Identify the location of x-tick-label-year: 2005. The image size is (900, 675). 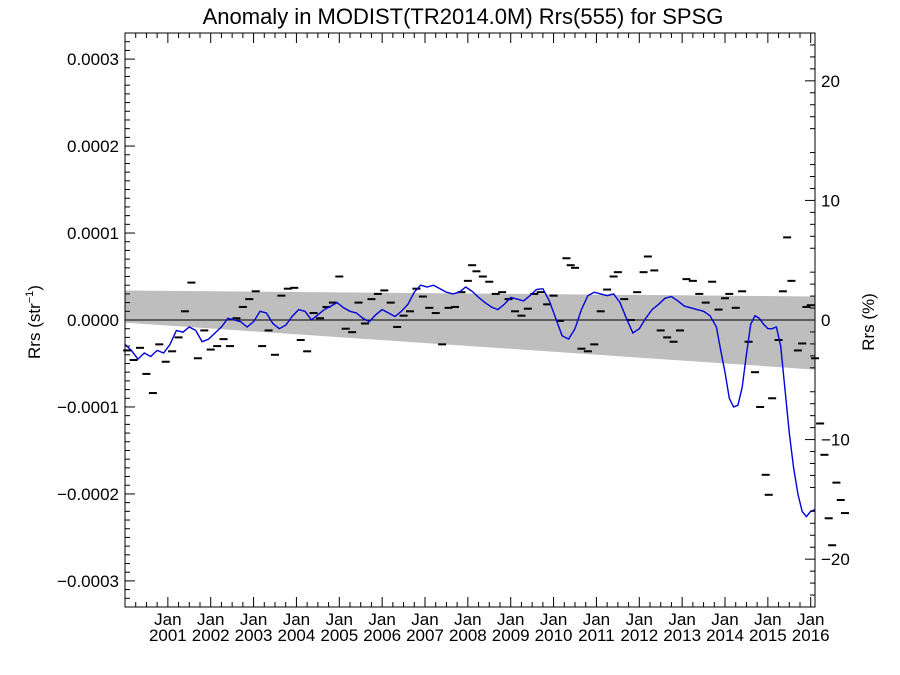
(339, 635).